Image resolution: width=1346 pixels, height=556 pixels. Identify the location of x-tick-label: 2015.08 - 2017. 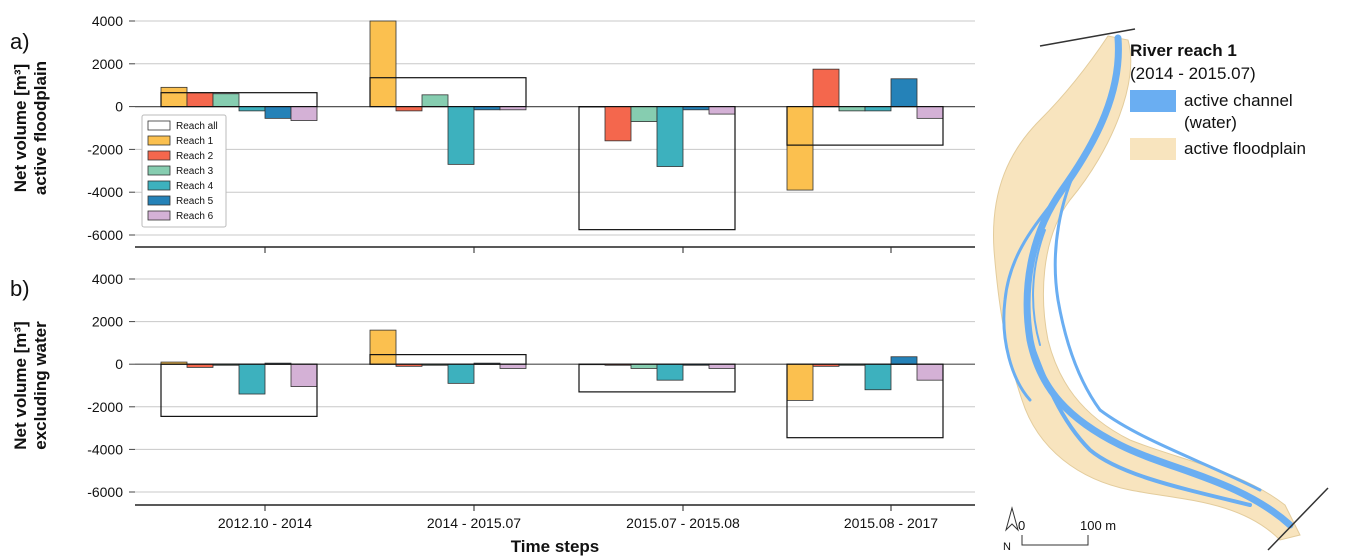
(891, 523).